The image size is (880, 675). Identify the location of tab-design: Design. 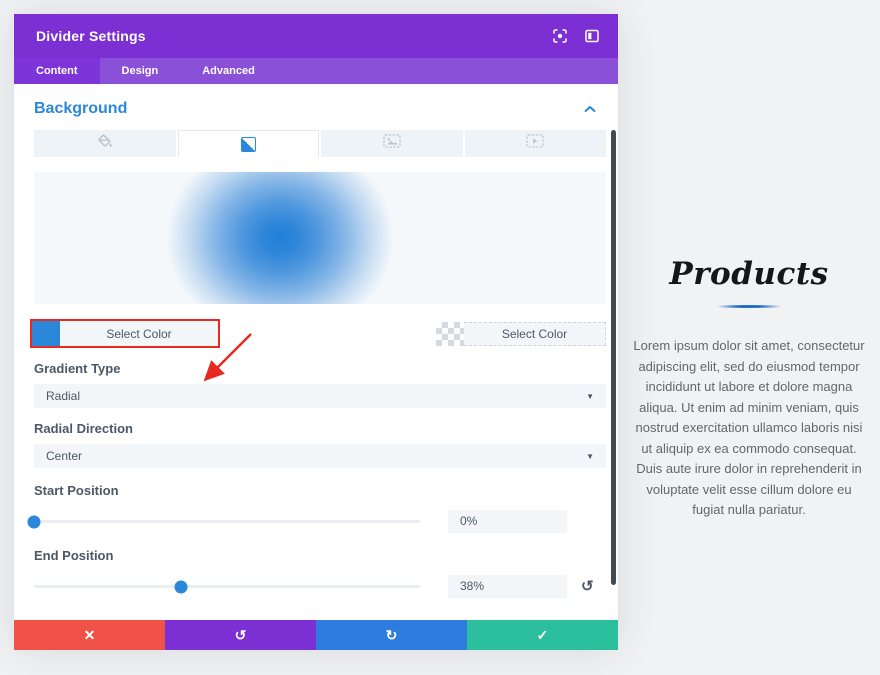
(140, 71).